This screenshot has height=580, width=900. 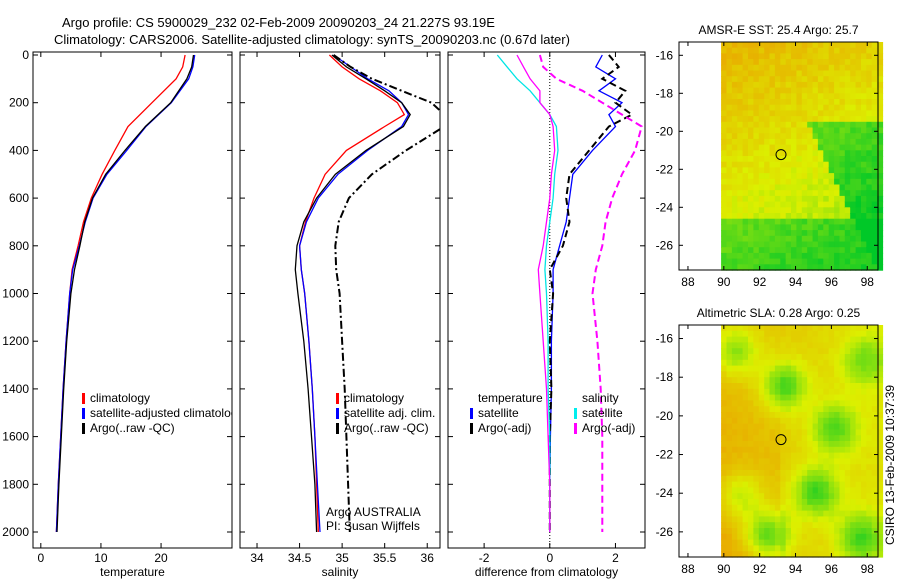 What do you see at coordinates (101, 558) in the screenshot?
I see `x-tick-label: 10` at bounding box center [101, 558].